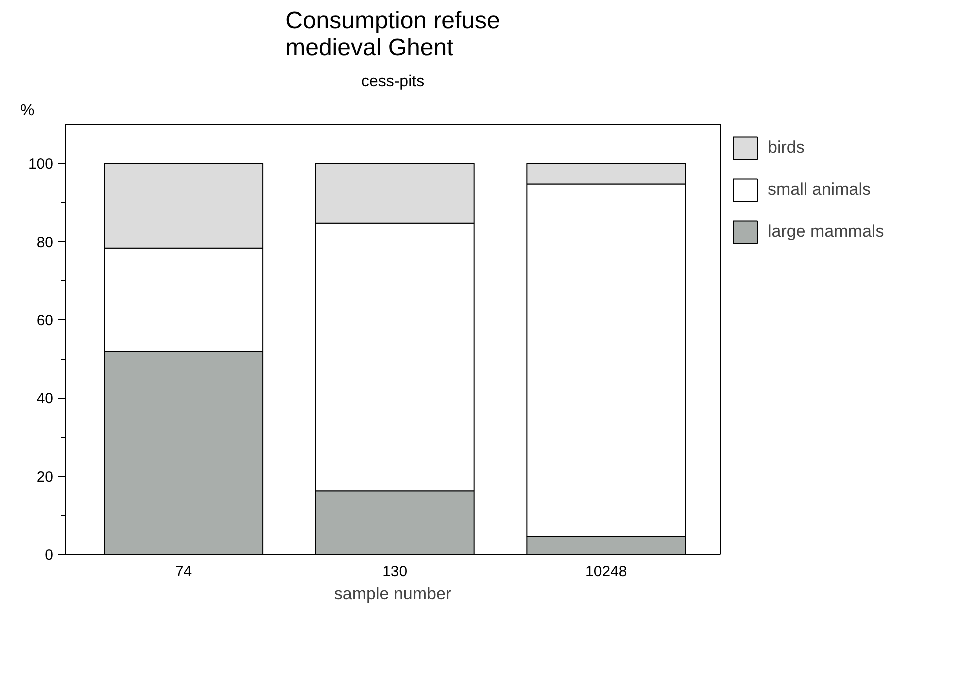 This screenshot has width=954, height=687. Describe the element at coordinates (786, 148) in the screenshot. I see `legend-label: birds` at that location.